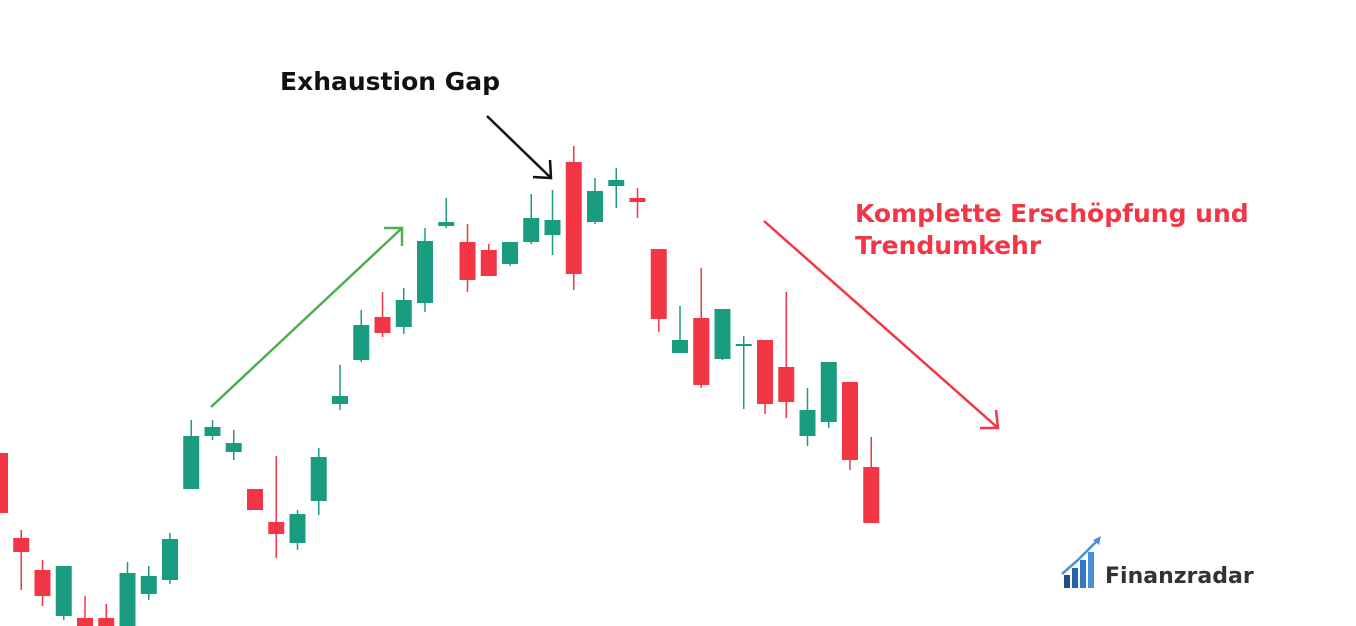 The image size is (1356, 626). I want to click on logo-text: Finanzradar, so click(1179, 576).